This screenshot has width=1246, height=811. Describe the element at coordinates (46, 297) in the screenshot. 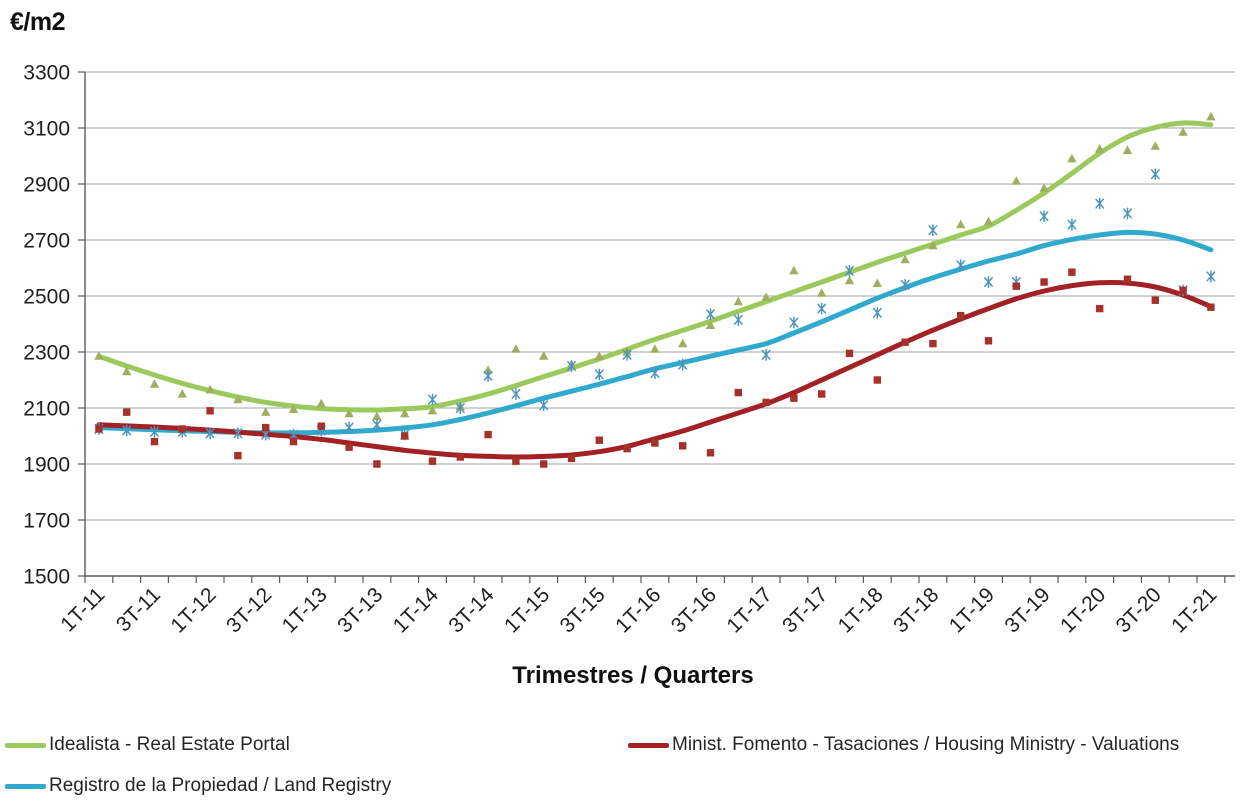

I see `y-tick-label: 2500` at that location.